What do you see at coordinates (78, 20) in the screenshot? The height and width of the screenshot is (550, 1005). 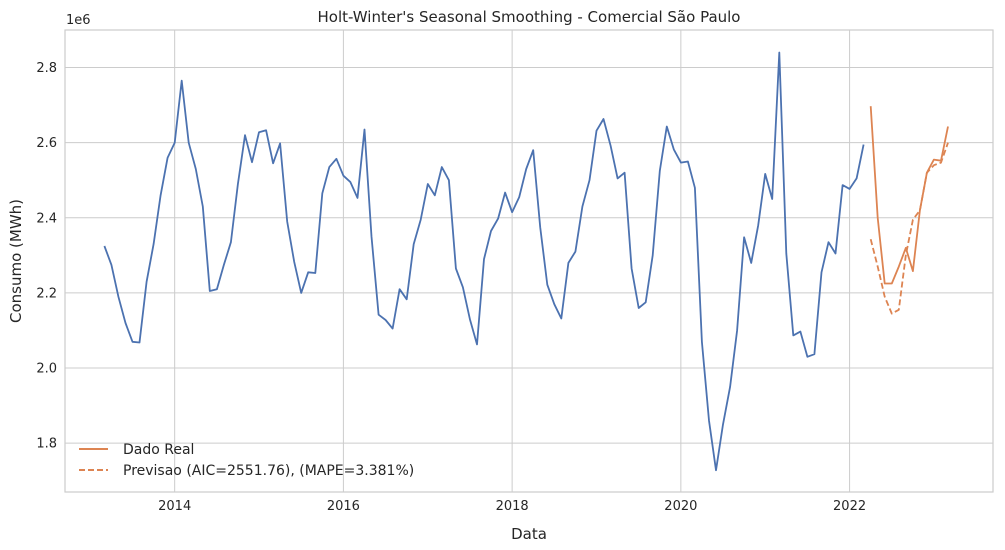 I see `y-offset-text: 1e6` at bounding box center [78, 20].